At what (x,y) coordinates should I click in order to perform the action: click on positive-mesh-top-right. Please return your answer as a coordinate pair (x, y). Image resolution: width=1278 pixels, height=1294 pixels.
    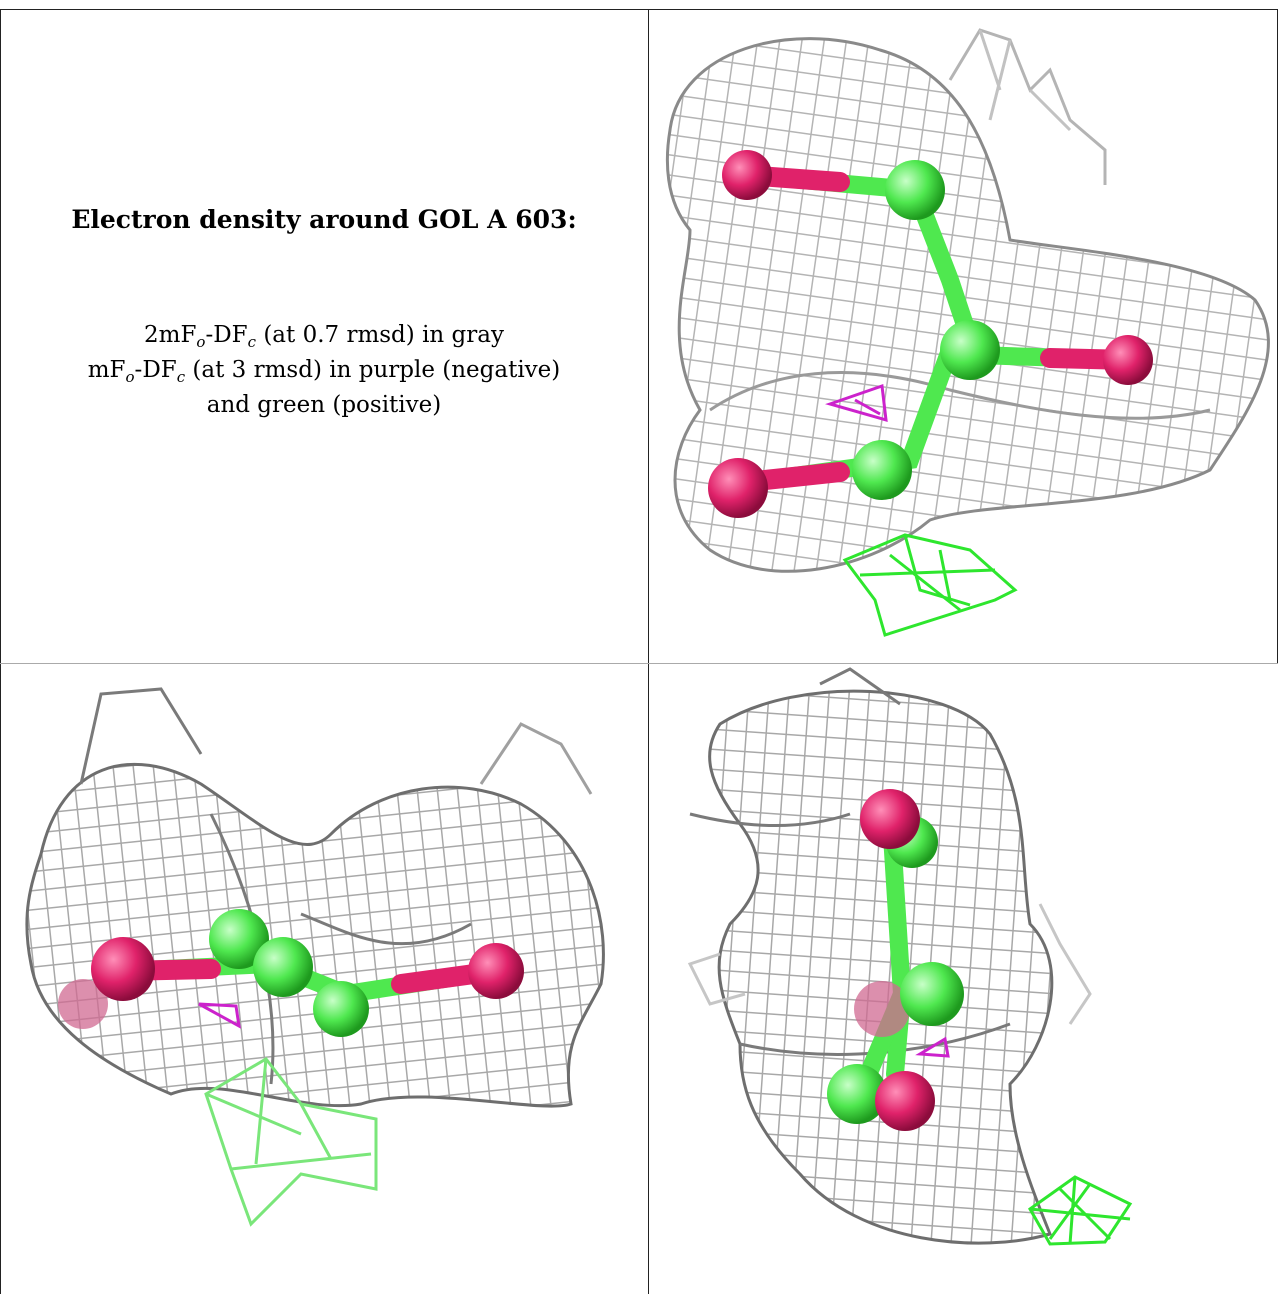
    Looking at the image, I should click on (930, 585).